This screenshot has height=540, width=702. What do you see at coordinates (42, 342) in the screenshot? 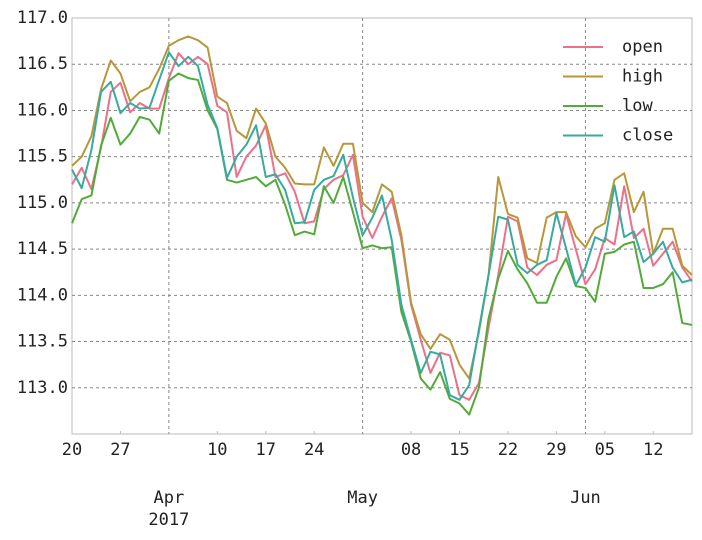
I see `y-tick-label: 113.5` at bounding box center [42, 342].